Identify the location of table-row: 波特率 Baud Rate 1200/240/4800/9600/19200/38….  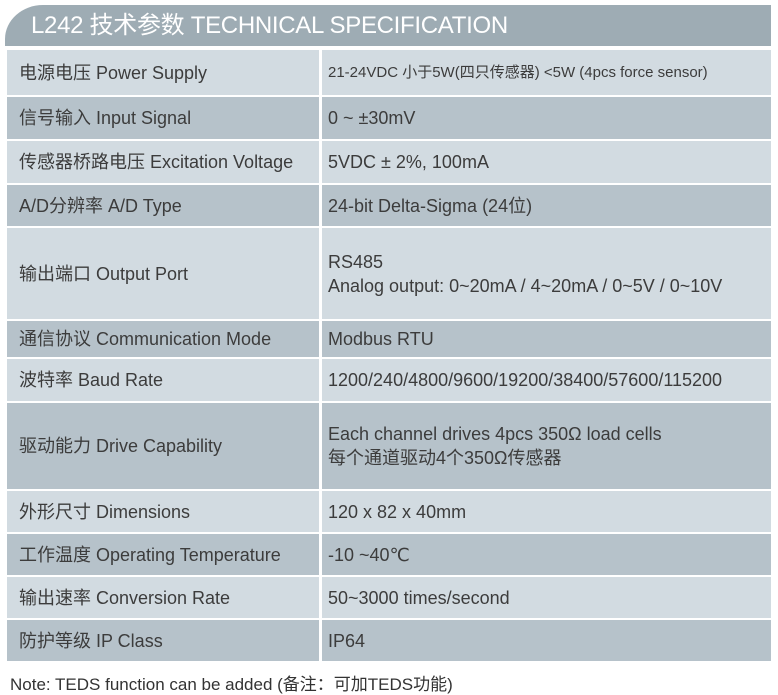
(389, 380).